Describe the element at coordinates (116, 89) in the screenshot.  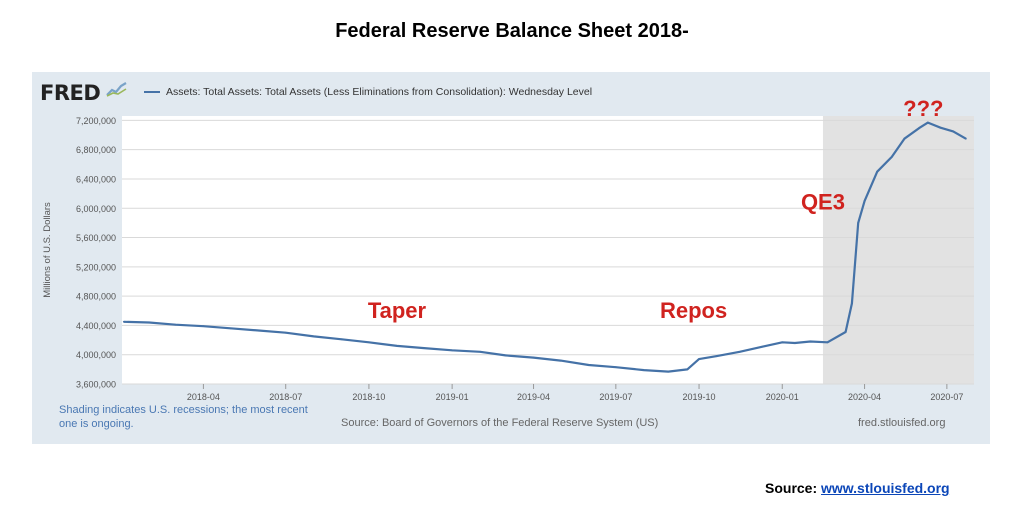
I see `chart-line-icon` at that location.